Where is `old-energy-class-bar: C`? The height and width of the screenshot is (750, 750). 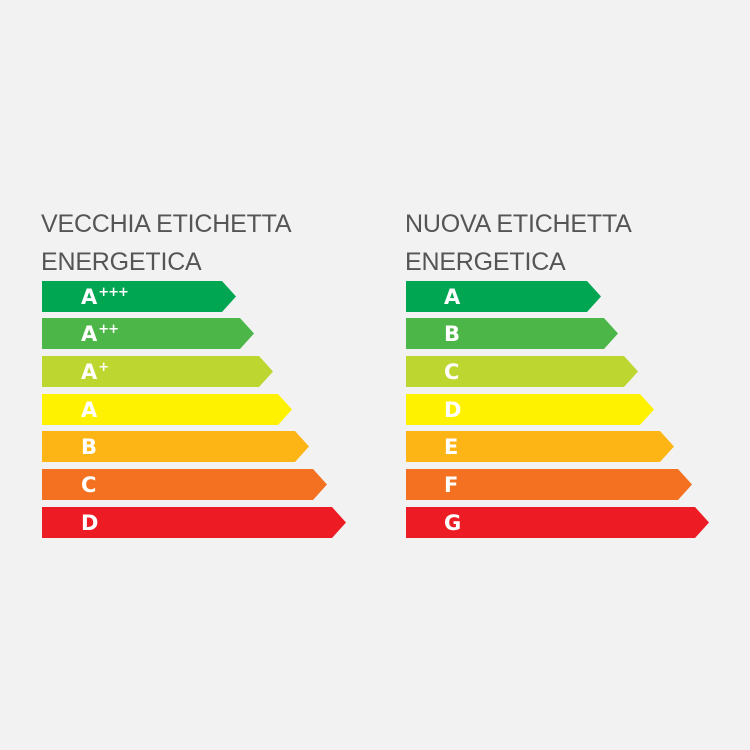
old-energy-class-bar: C is located at coordinates (184, 484).